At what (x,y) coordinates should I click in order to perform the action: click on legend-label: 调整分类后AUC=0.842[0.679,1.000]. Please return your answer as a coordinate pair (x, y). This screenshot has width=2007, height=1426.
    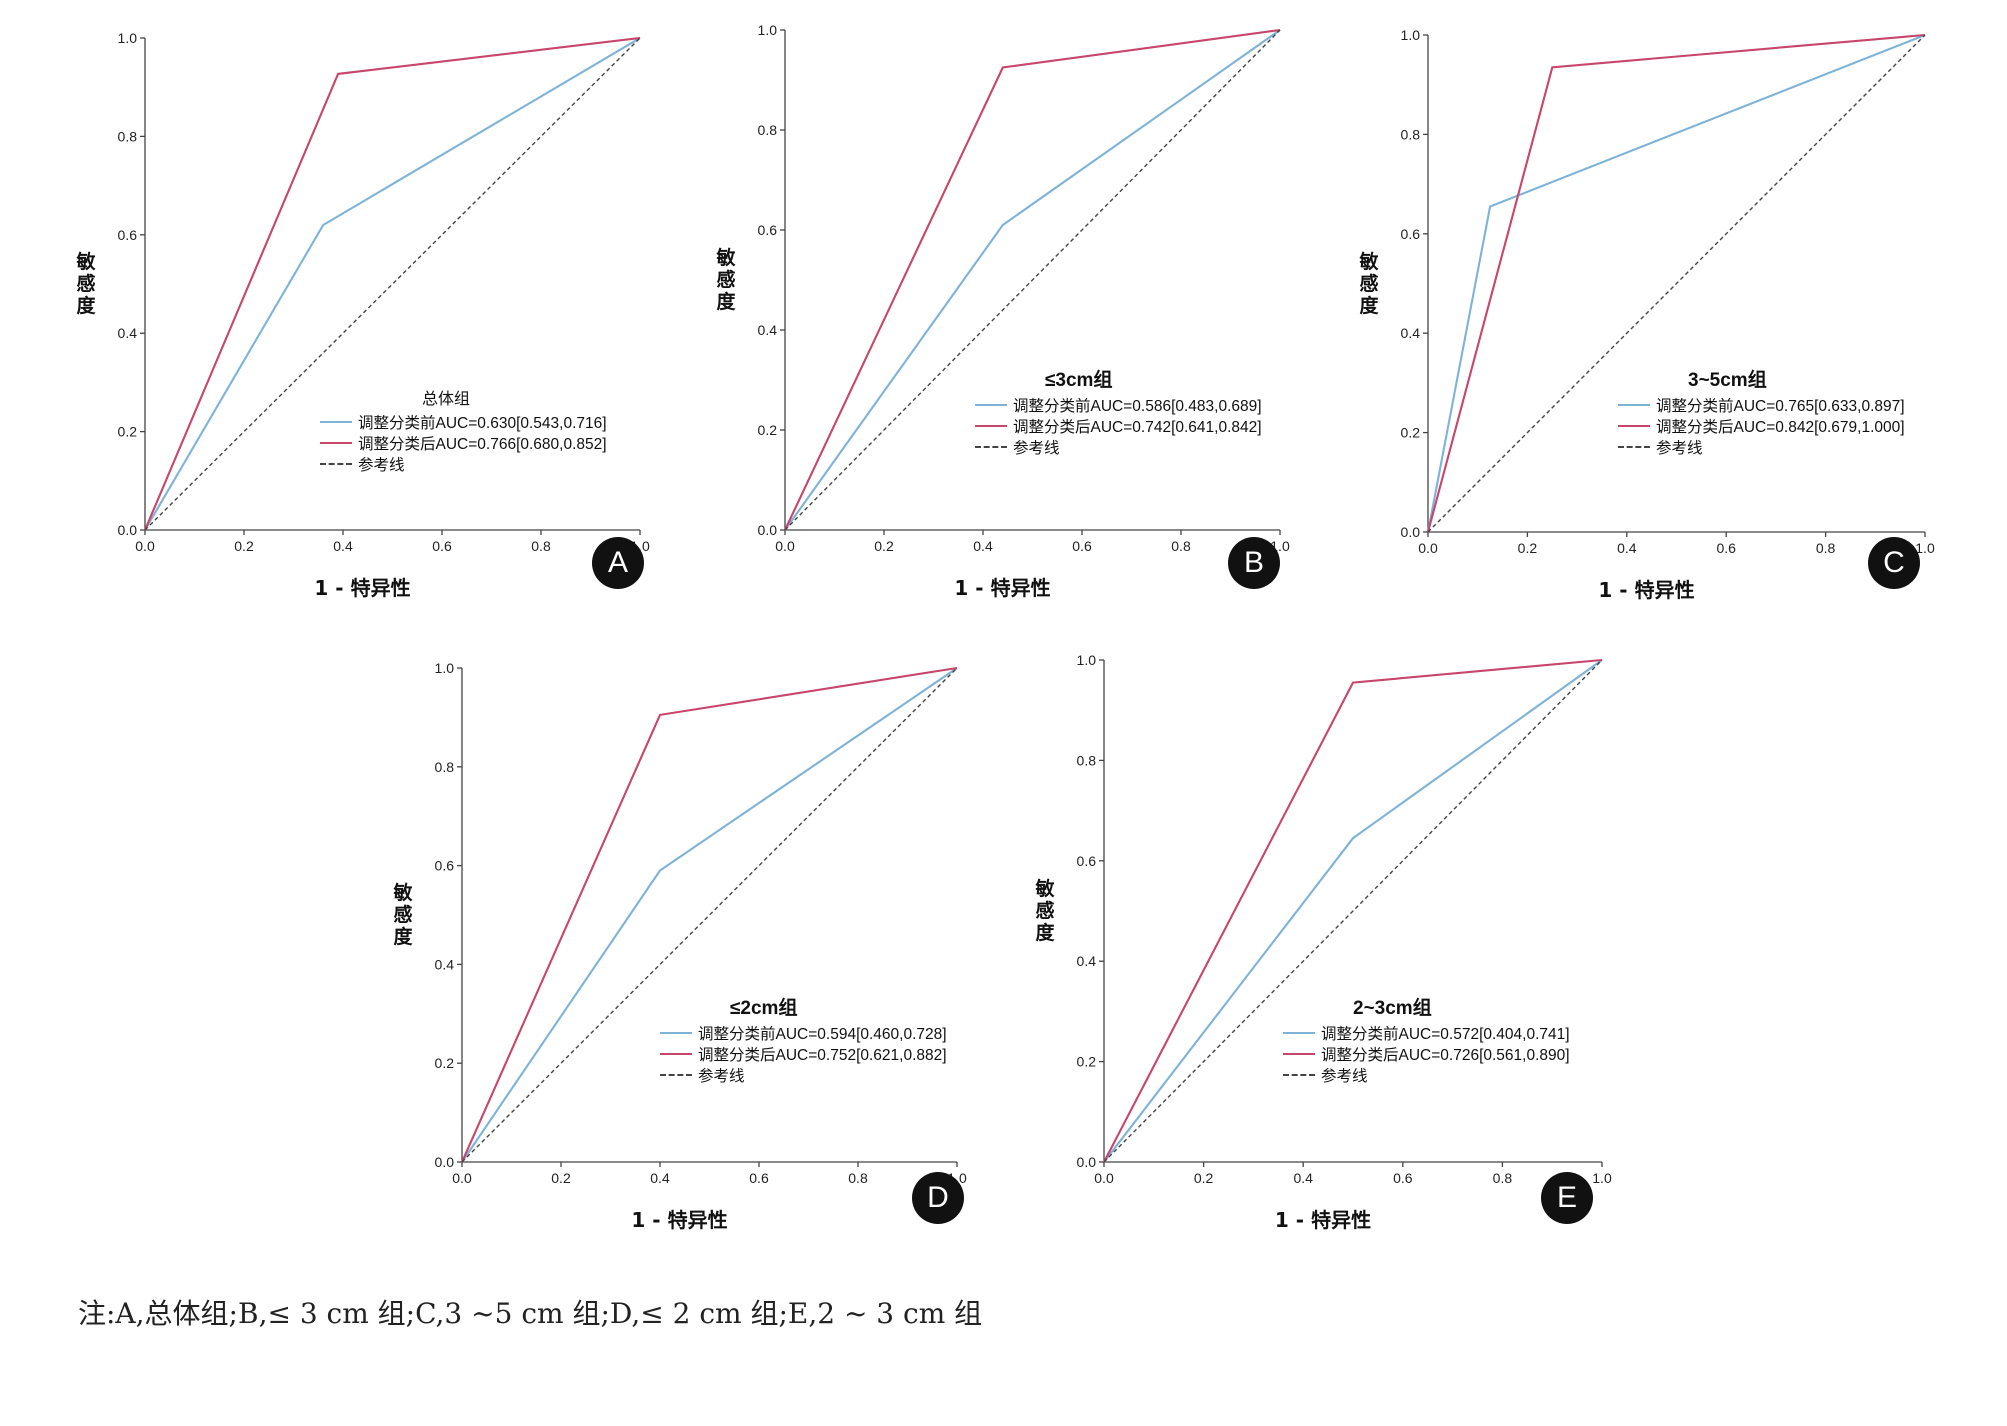
    Looking at the image, I should click on (1780, 427).